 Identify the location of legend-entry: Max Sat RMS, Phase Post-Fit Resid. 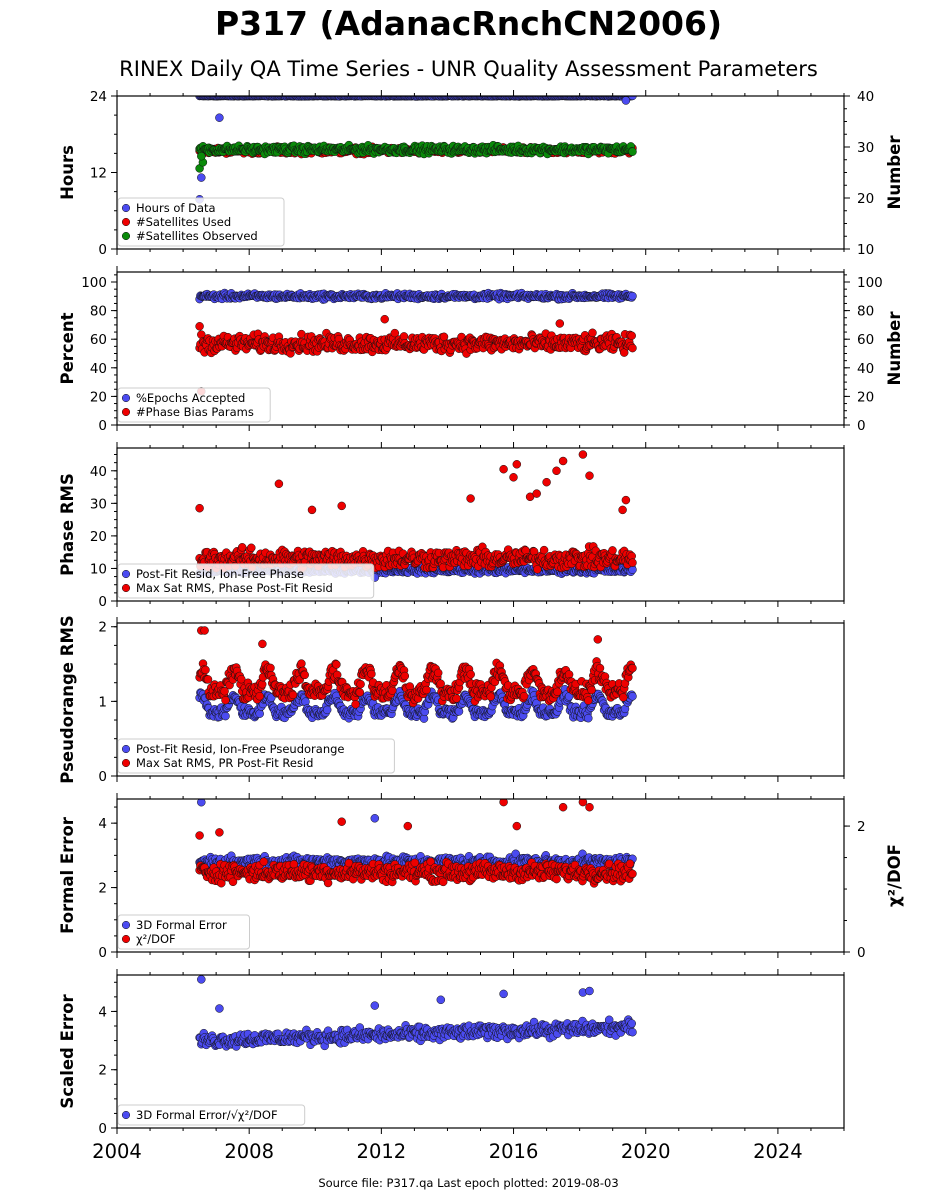
(234, 588).